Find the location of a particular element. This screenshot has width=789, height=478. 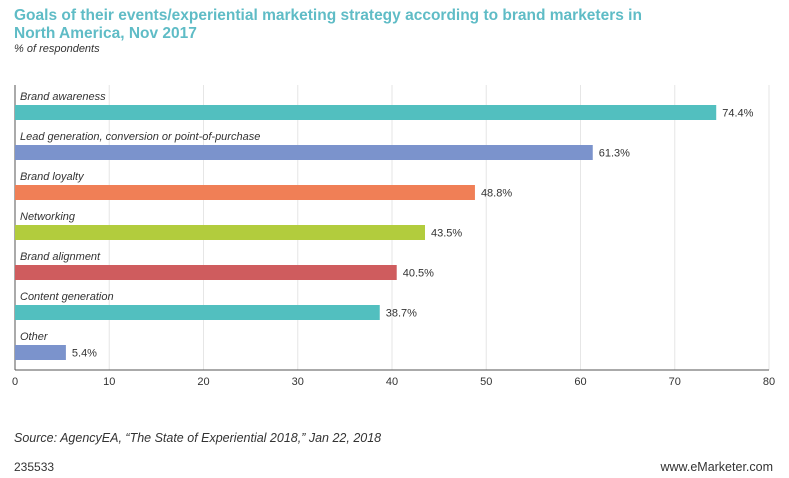

value-label: 40.5% is located at coordinates (418, 274).